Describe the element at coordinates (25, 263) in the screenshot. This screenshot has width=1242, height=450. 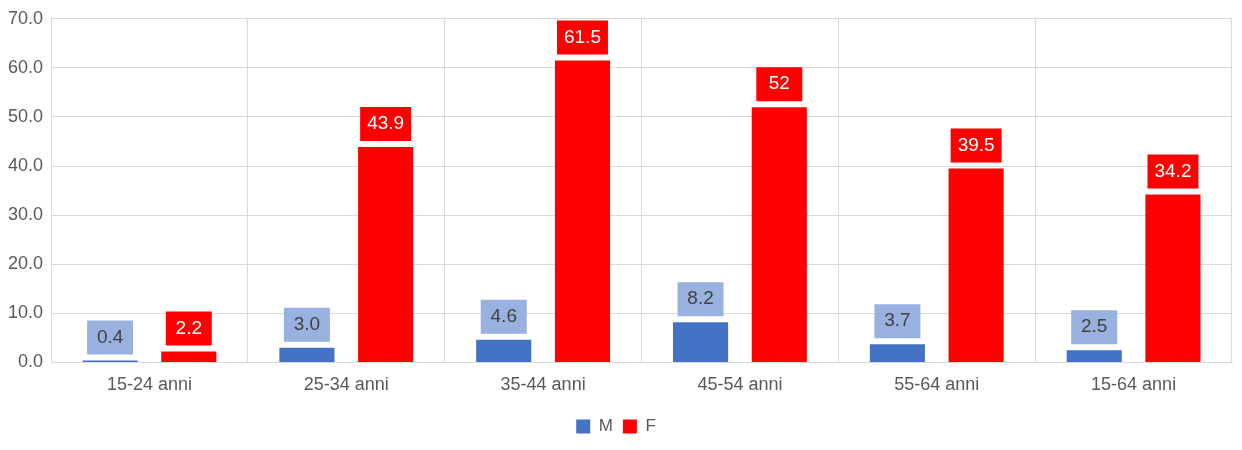
I see `y-tick-label: 20.0` at that location.